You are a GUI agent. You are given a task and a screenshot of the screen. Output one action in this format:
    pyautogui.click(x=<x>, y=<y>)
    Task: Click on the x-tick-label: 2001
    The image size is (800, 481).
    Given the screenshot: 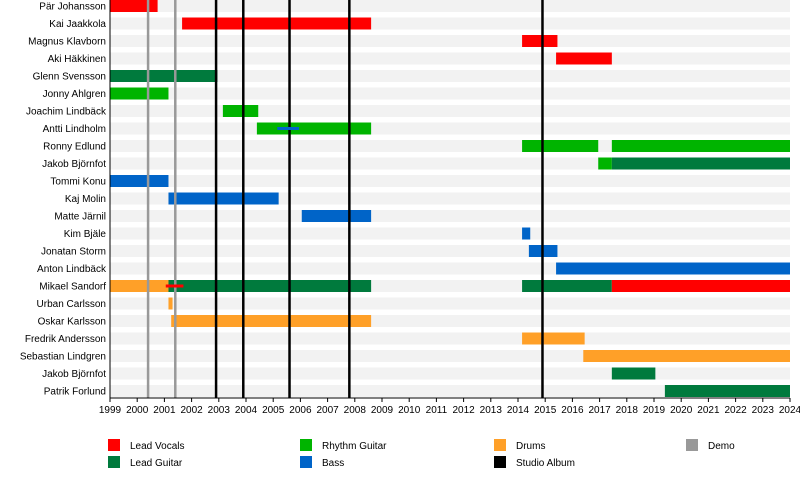 What is the action you would take?
    pyautogui.click(x=164, y=410)
    